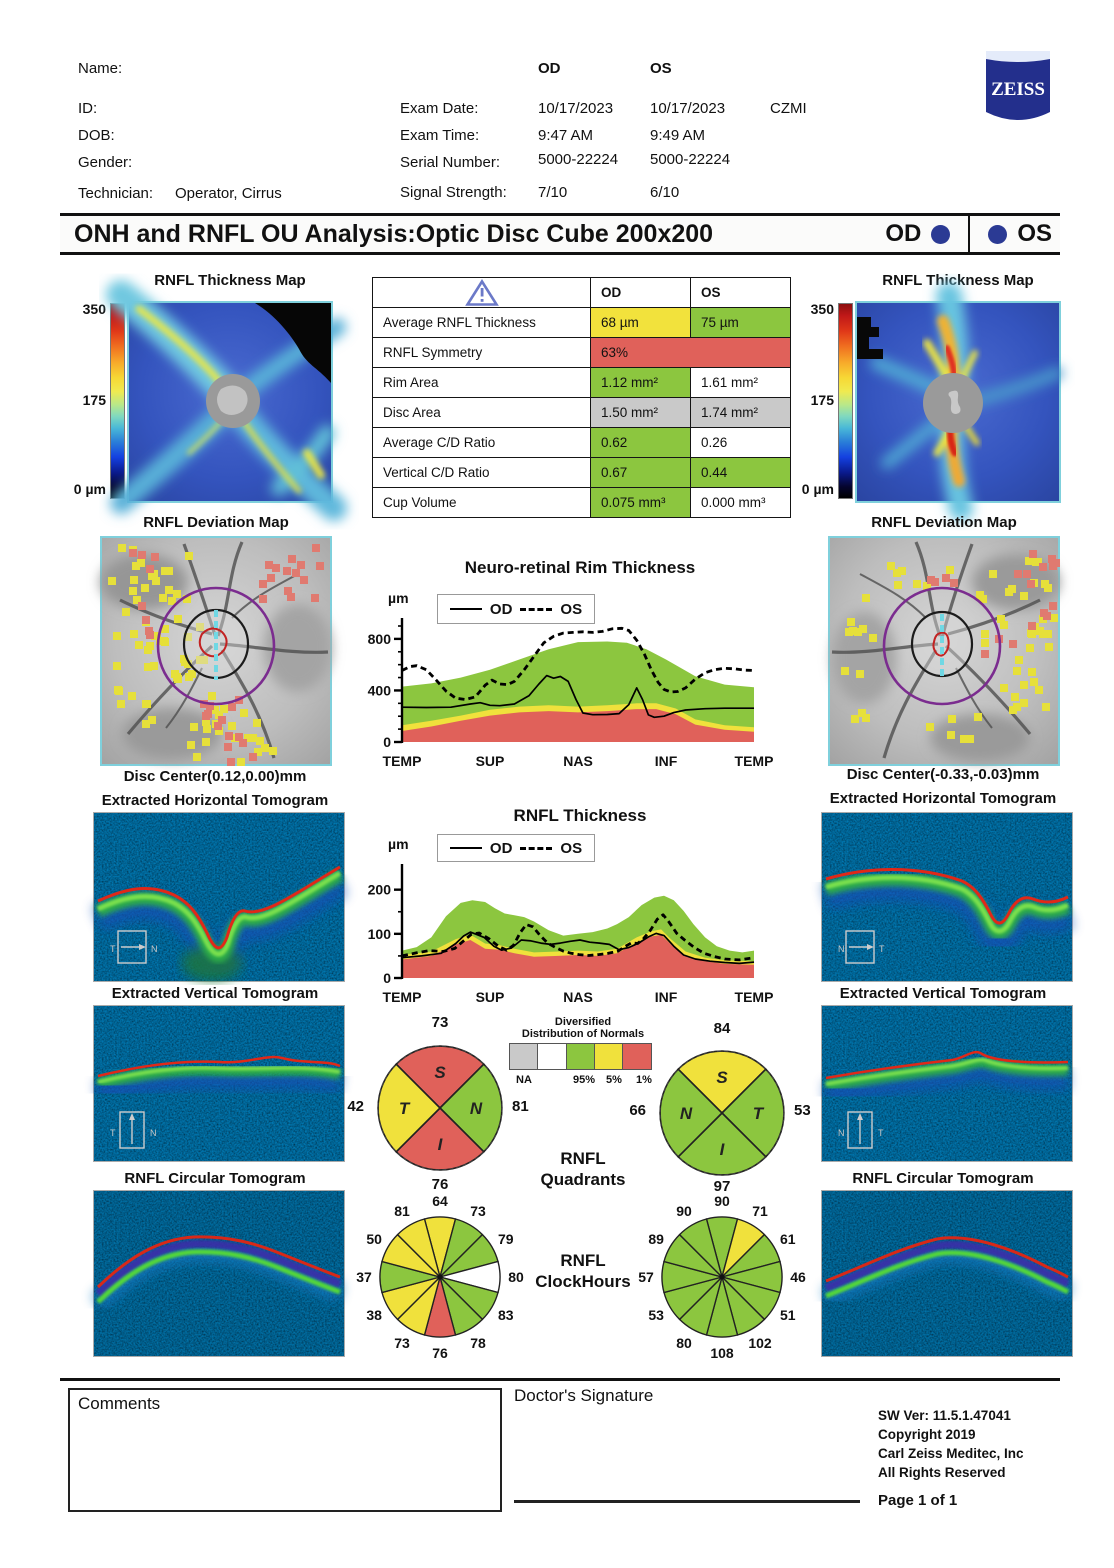  I want to click on os-deviation-pixels, so click(950, 646).